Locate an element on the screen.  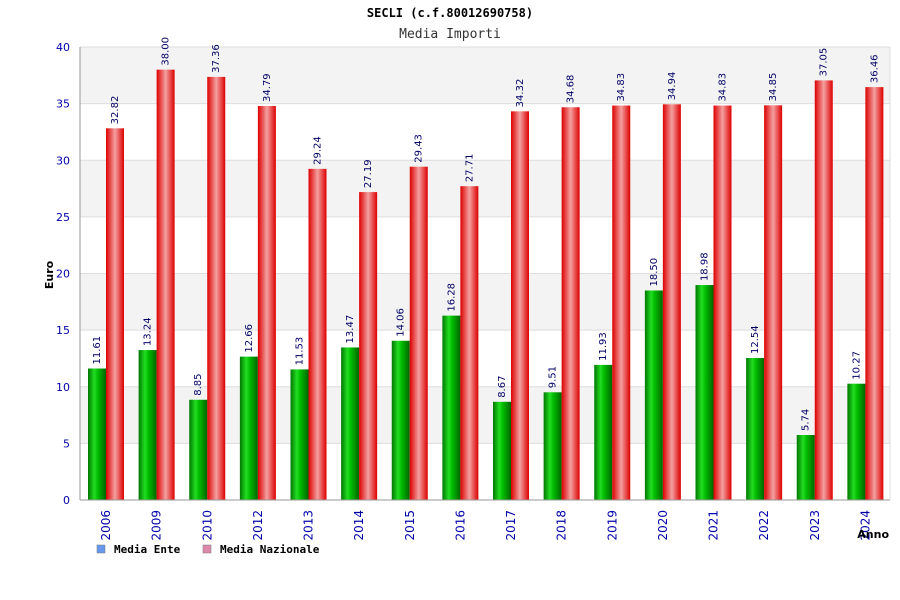
y-tick-label: 10 is located at coordinates (63, 387).